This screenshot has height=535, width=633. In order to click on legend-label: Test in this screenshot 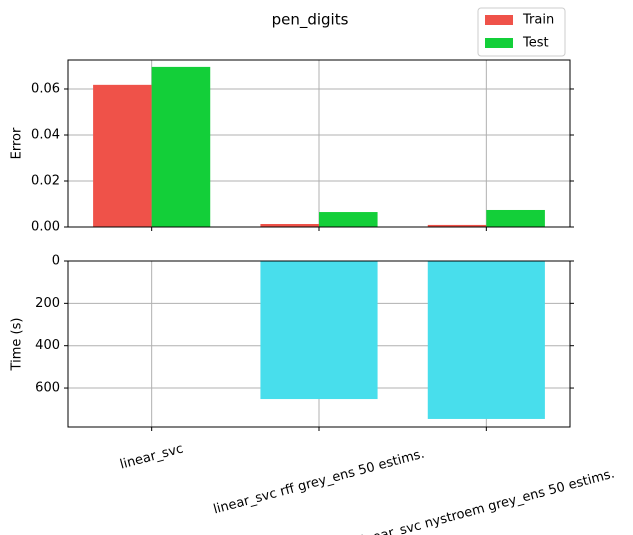, I will do `click(535, 43)`.